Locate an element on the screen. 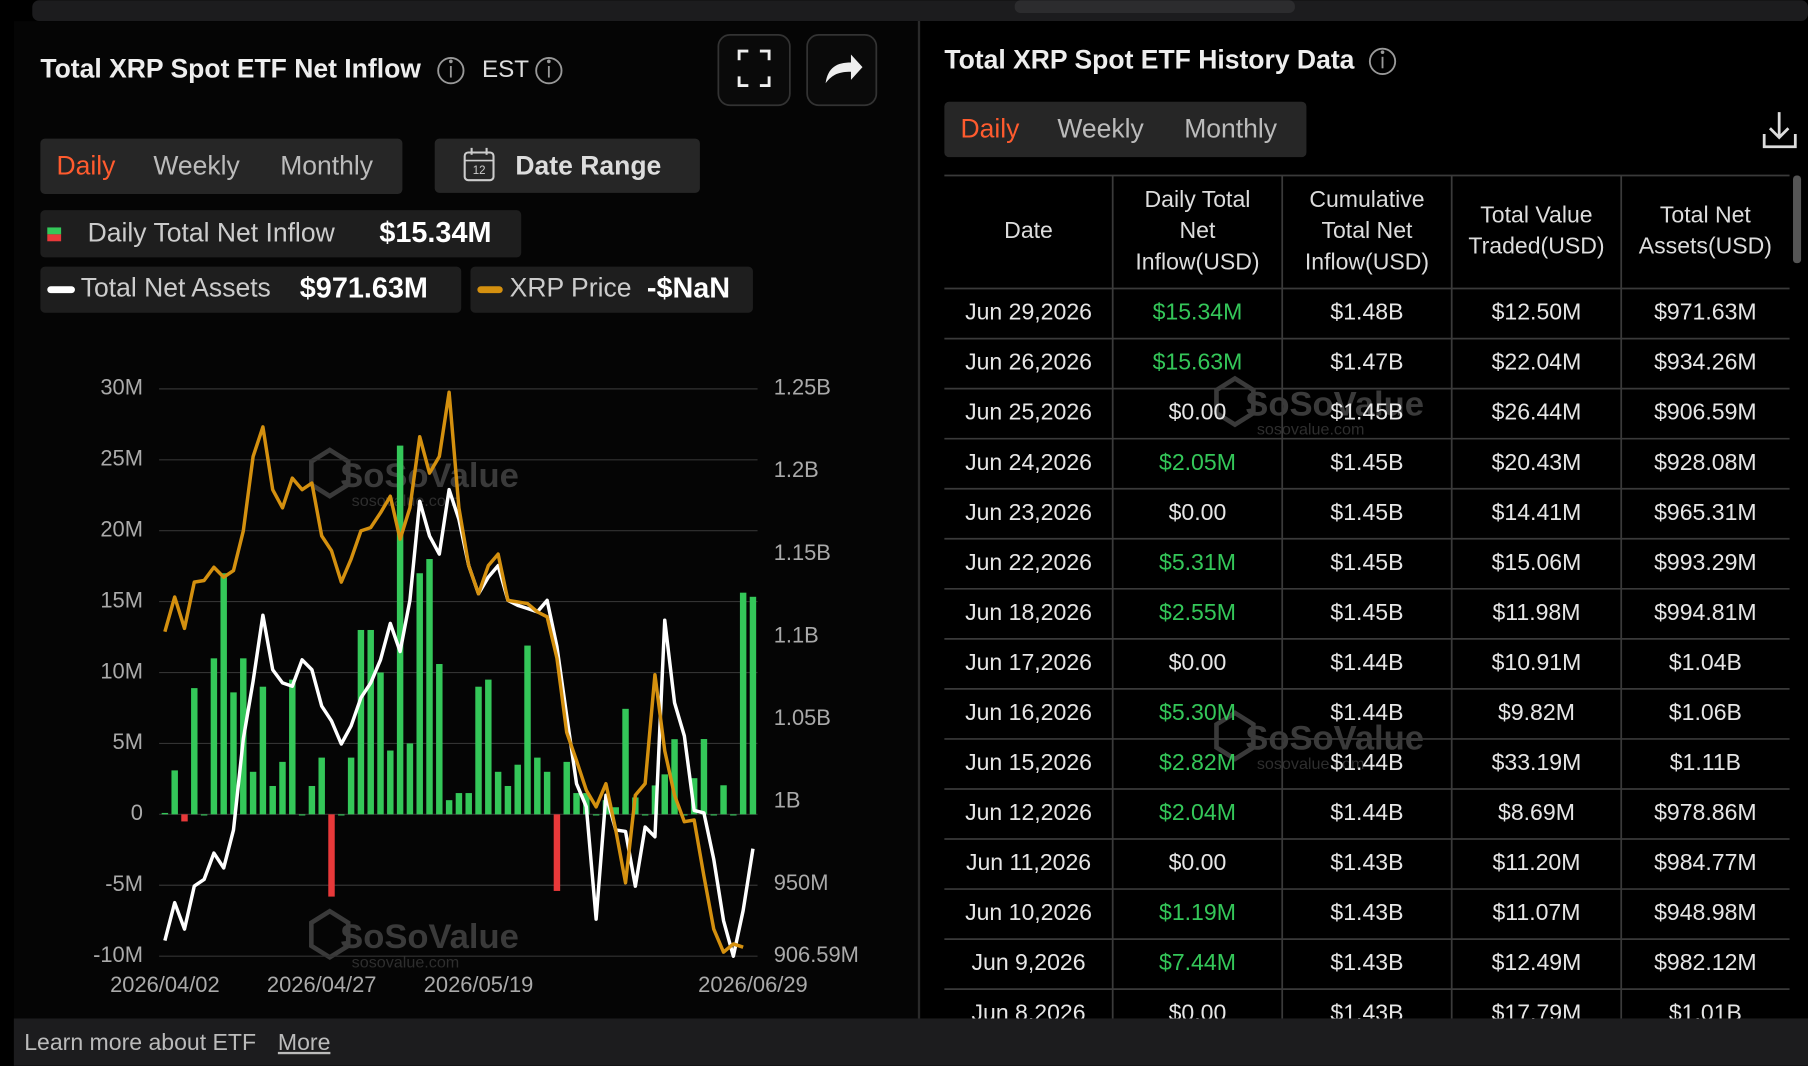  y2-tick-label: 1.2B is located at coordinates (796, 469).